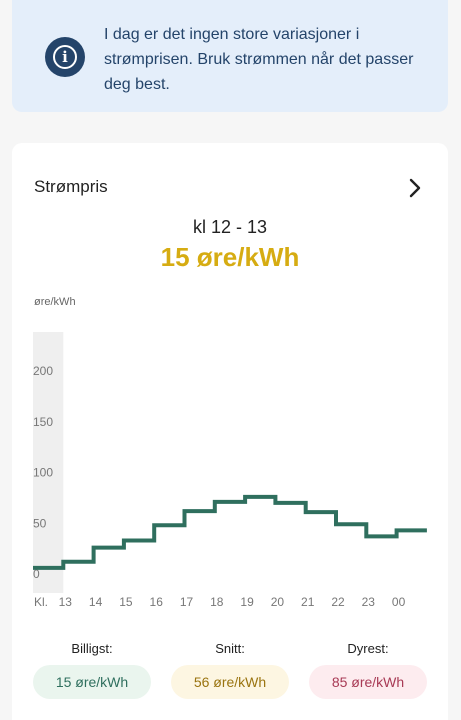 This screenshot has height=720, width=461. What do you see at coordinates (230, 682) in the screenshot?
I see `stat-average-value: 56 øre/kWh` at bounding box center [230, 682].